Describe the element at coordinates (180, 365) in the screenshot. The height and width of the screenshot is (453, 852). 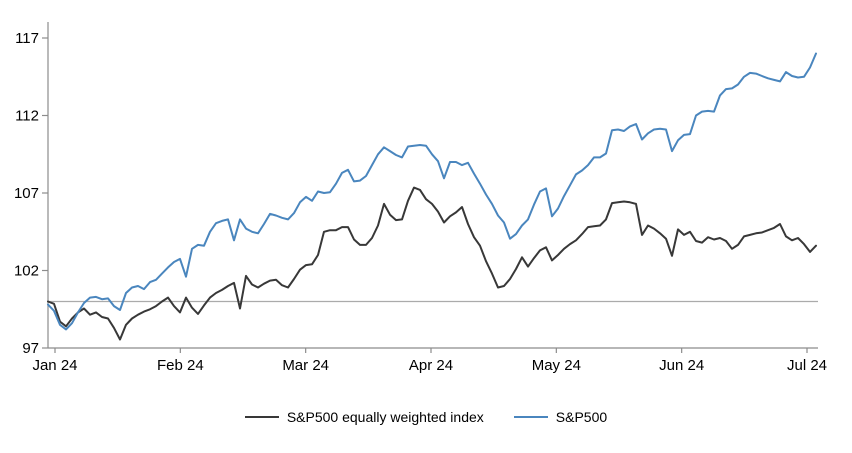
I see `x-tick-label: Feb 24` at that location.